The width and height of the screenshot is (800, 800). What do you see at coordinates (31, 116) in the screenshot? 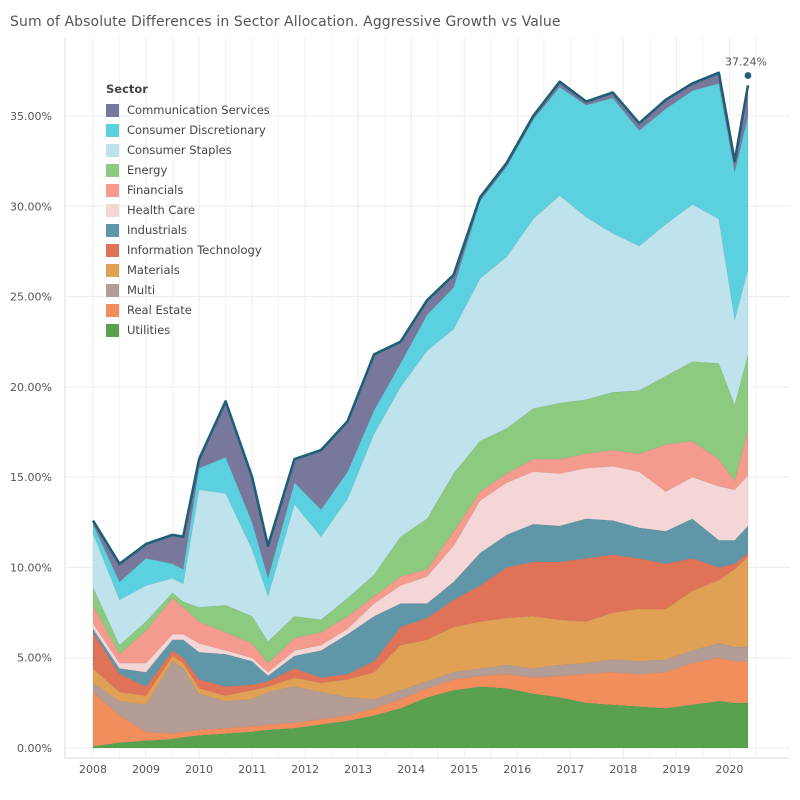
I see `y-tick-label: 35.00%` at bounding box center [31, 116].